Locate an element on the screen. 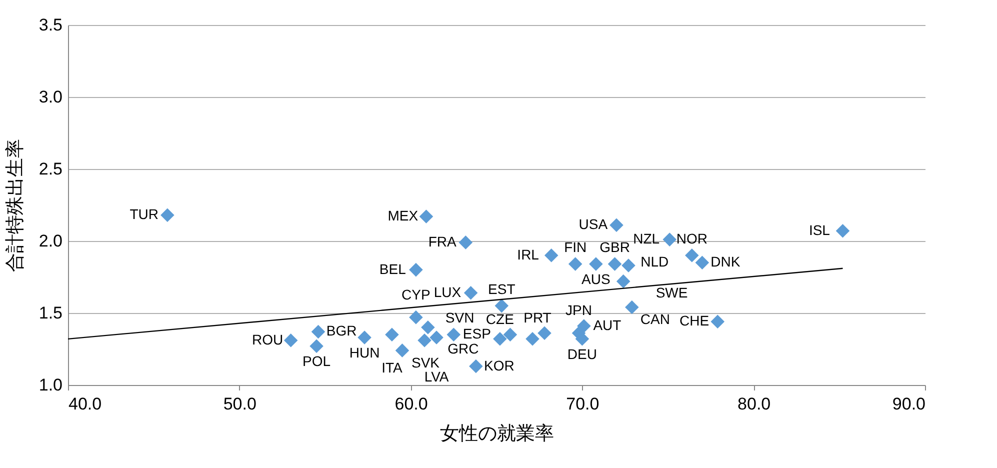  annotation: AUS is located at coordinates (596, 279).